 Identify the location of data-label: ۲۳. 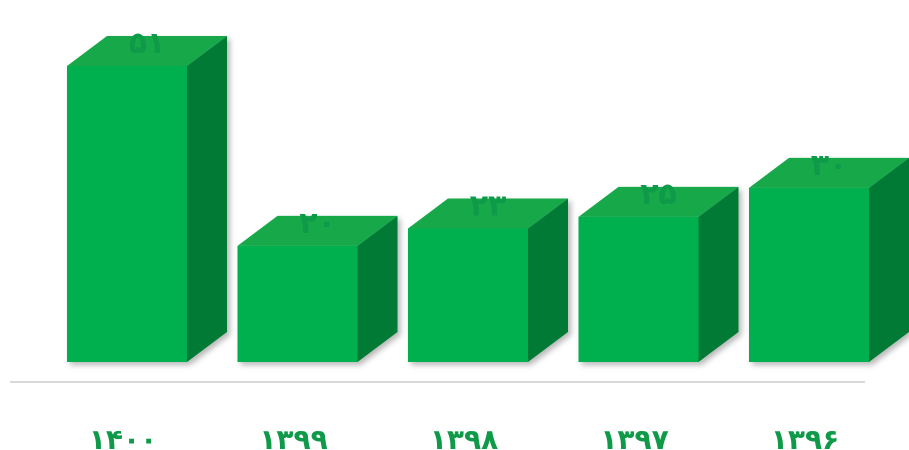
(488, 206).